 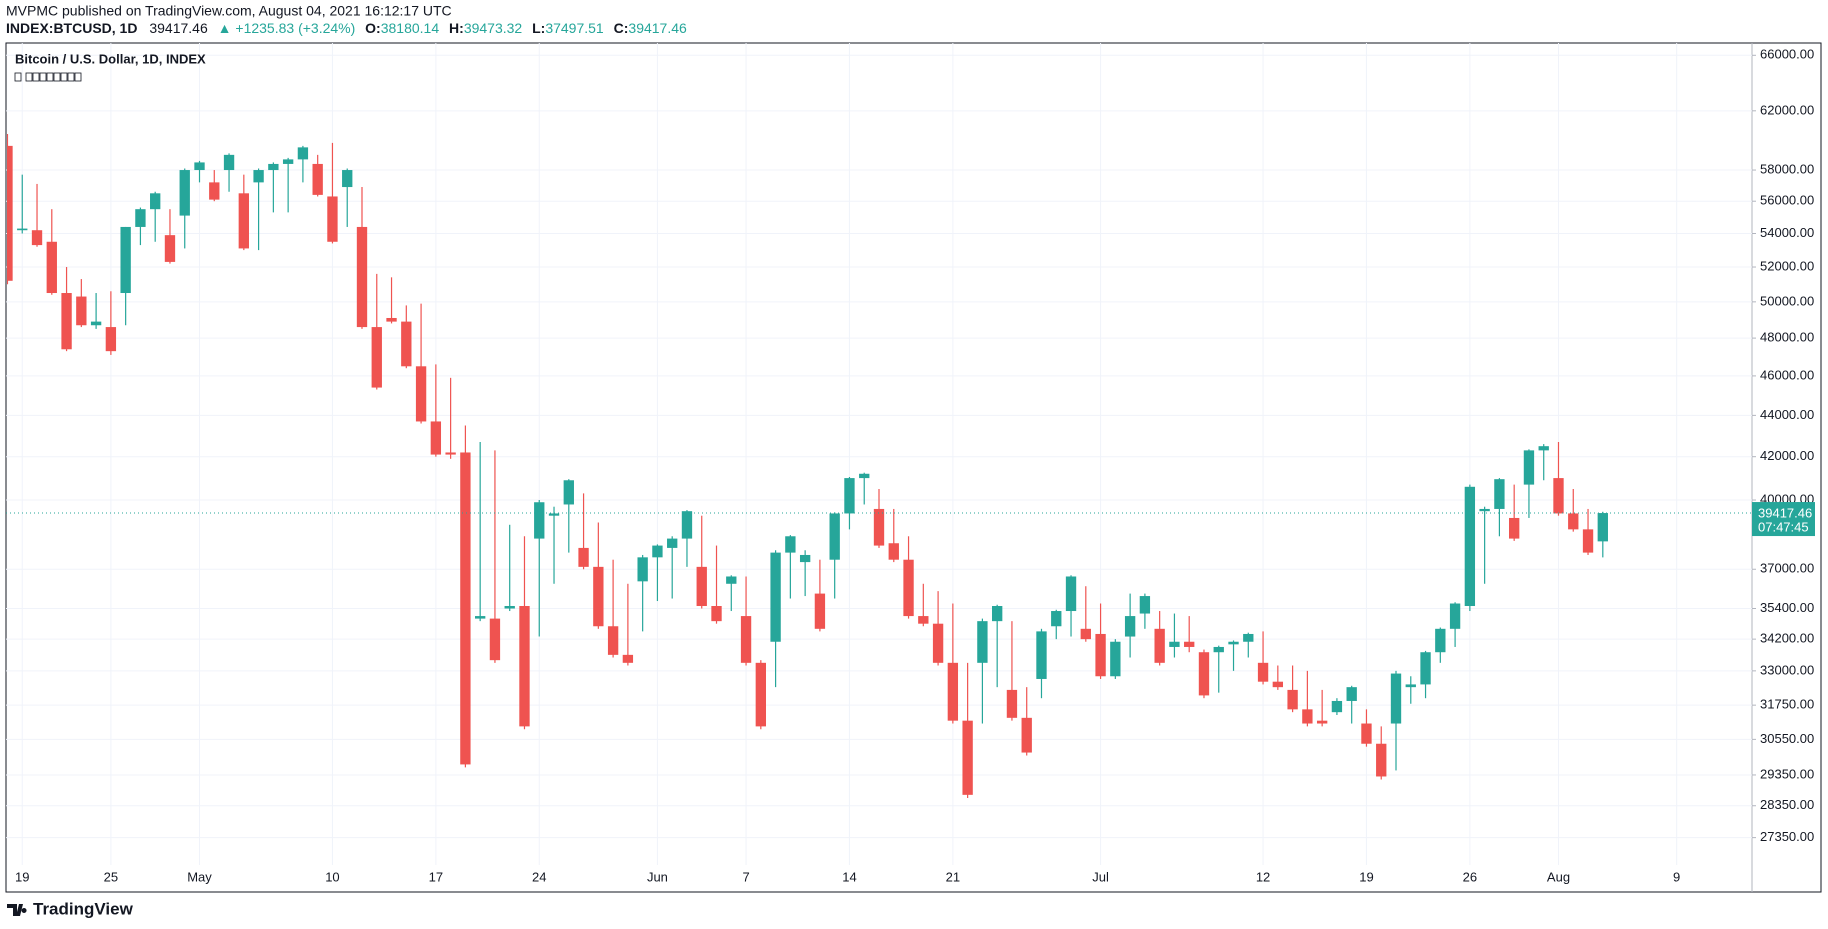 What do you see at coordinates (1787, 300) in the screenshot?
I see `y-tick-label: 50000.00` at bounding box center [1787, 300].